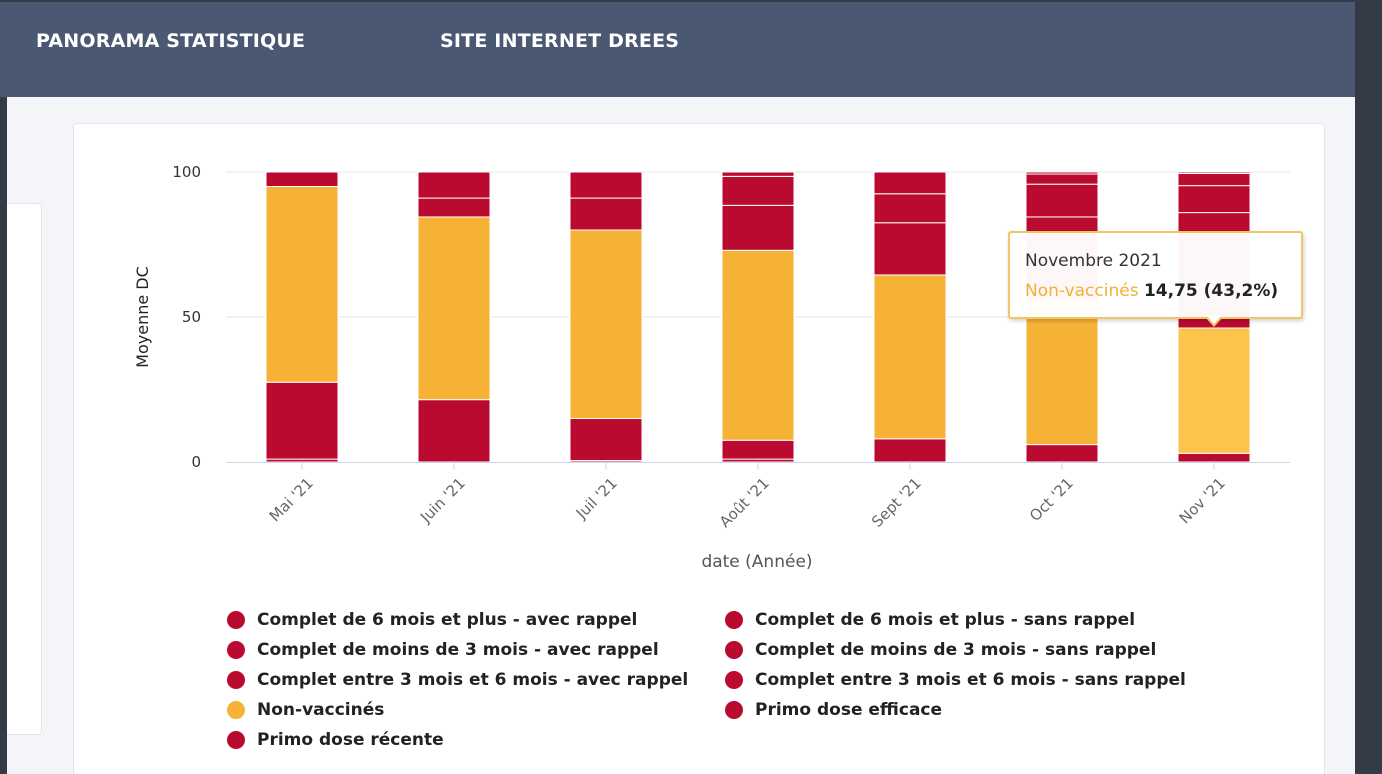  I want to click on tooltip-line: Non-vaccinés 14,75 (43,2%), so click(1151, 291).